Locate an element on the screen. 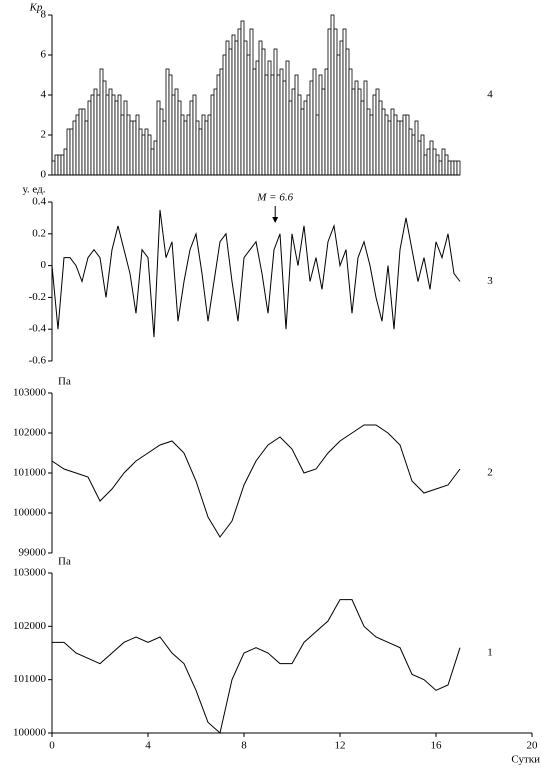  y-tick-label: -0.4 is located at coordinates (38, 329).